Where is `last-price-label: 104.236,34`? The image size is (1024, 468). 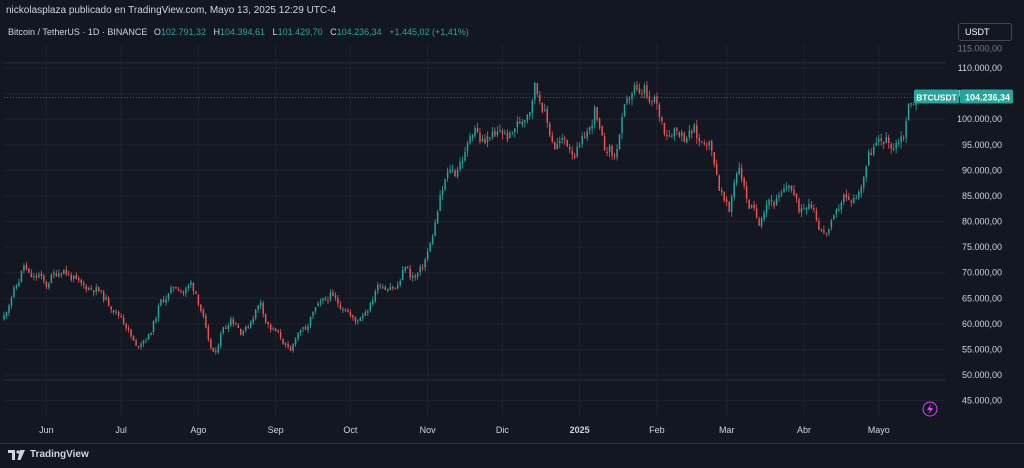
last-price-label: 104.236,34 is located at coordinates (987, 98).